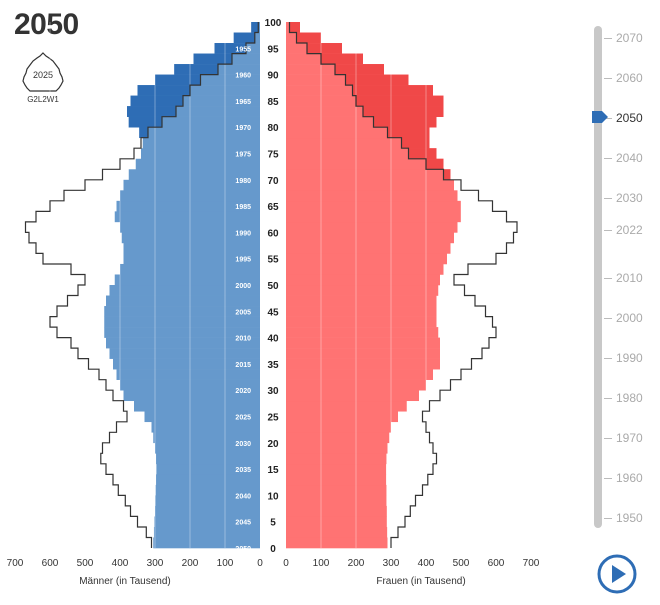  Describe the element at coordinates (629, 518) in the screenshot. I see `slider-year-1950: 1950` at that location.